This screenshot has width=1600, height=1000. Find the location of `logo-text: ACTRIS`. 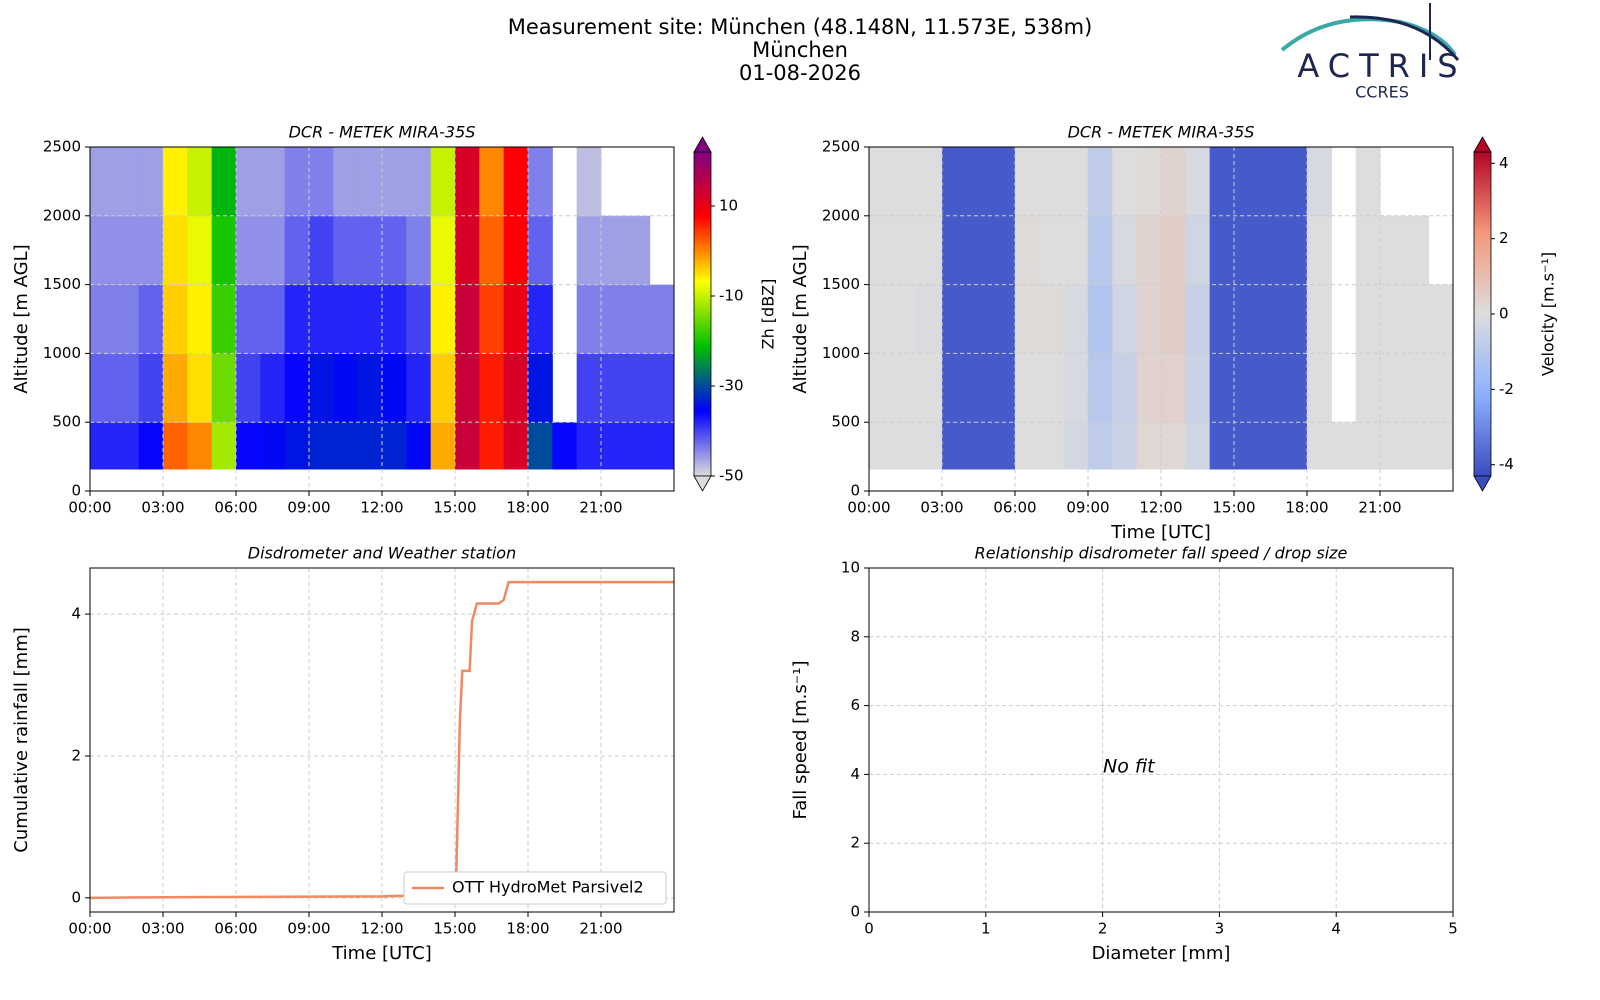

logo-text: ACTRIS is located at coordinates (1381, 66).